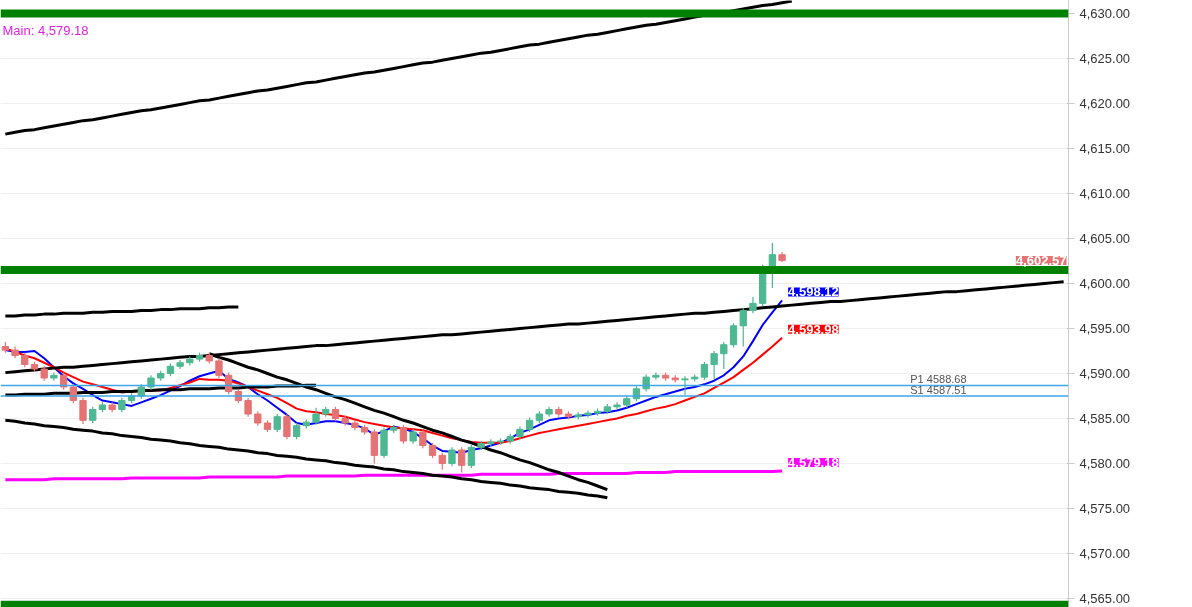  I want to click on y-tick-label: 4,610.00, so click(1105, 194).